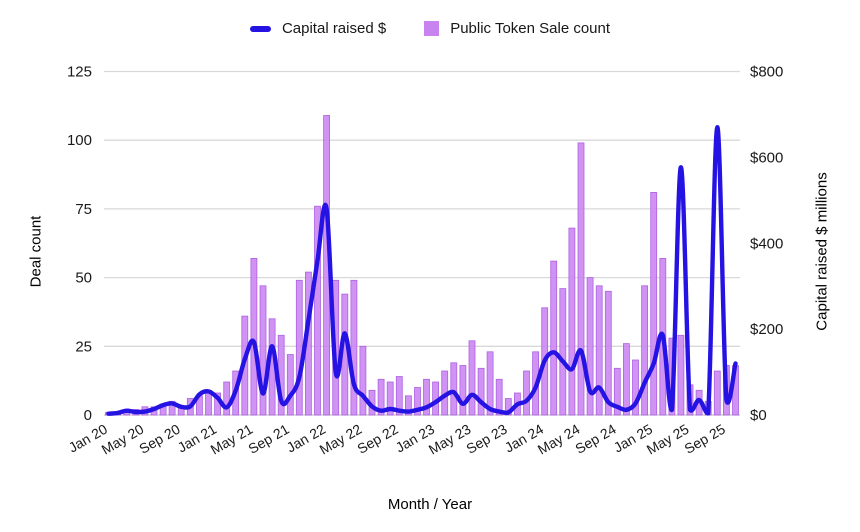 Image resolution: width=860 pixels, height=532 pixels. What do you see at coordinates (766, 72) in the screenshot?
I see `right-axis-tick-800: $800` at bounding box center [766, 72].